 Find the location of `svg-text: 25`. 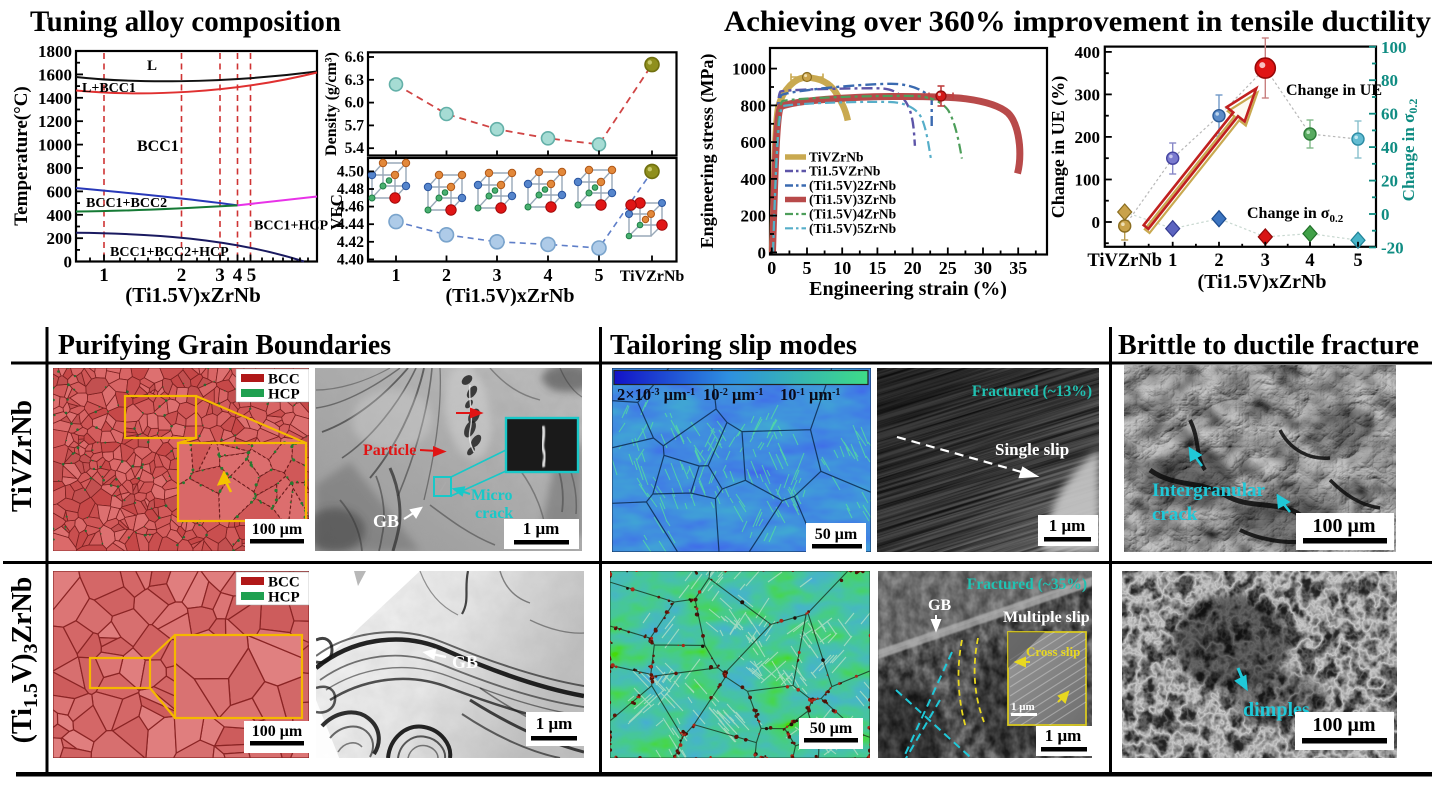

svg-text: 25 is located at coordinates (948, 268).